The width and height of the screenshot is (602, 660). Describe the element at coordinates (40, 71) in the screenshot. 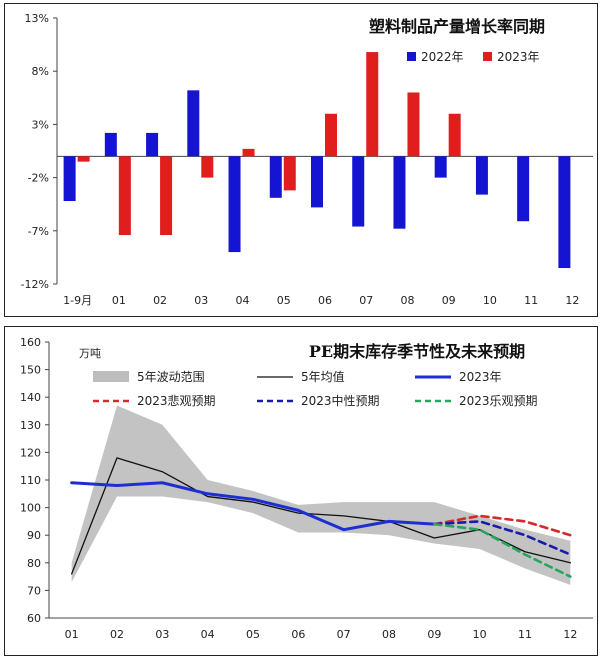

I see `y-tick-label: 8%` at that location.